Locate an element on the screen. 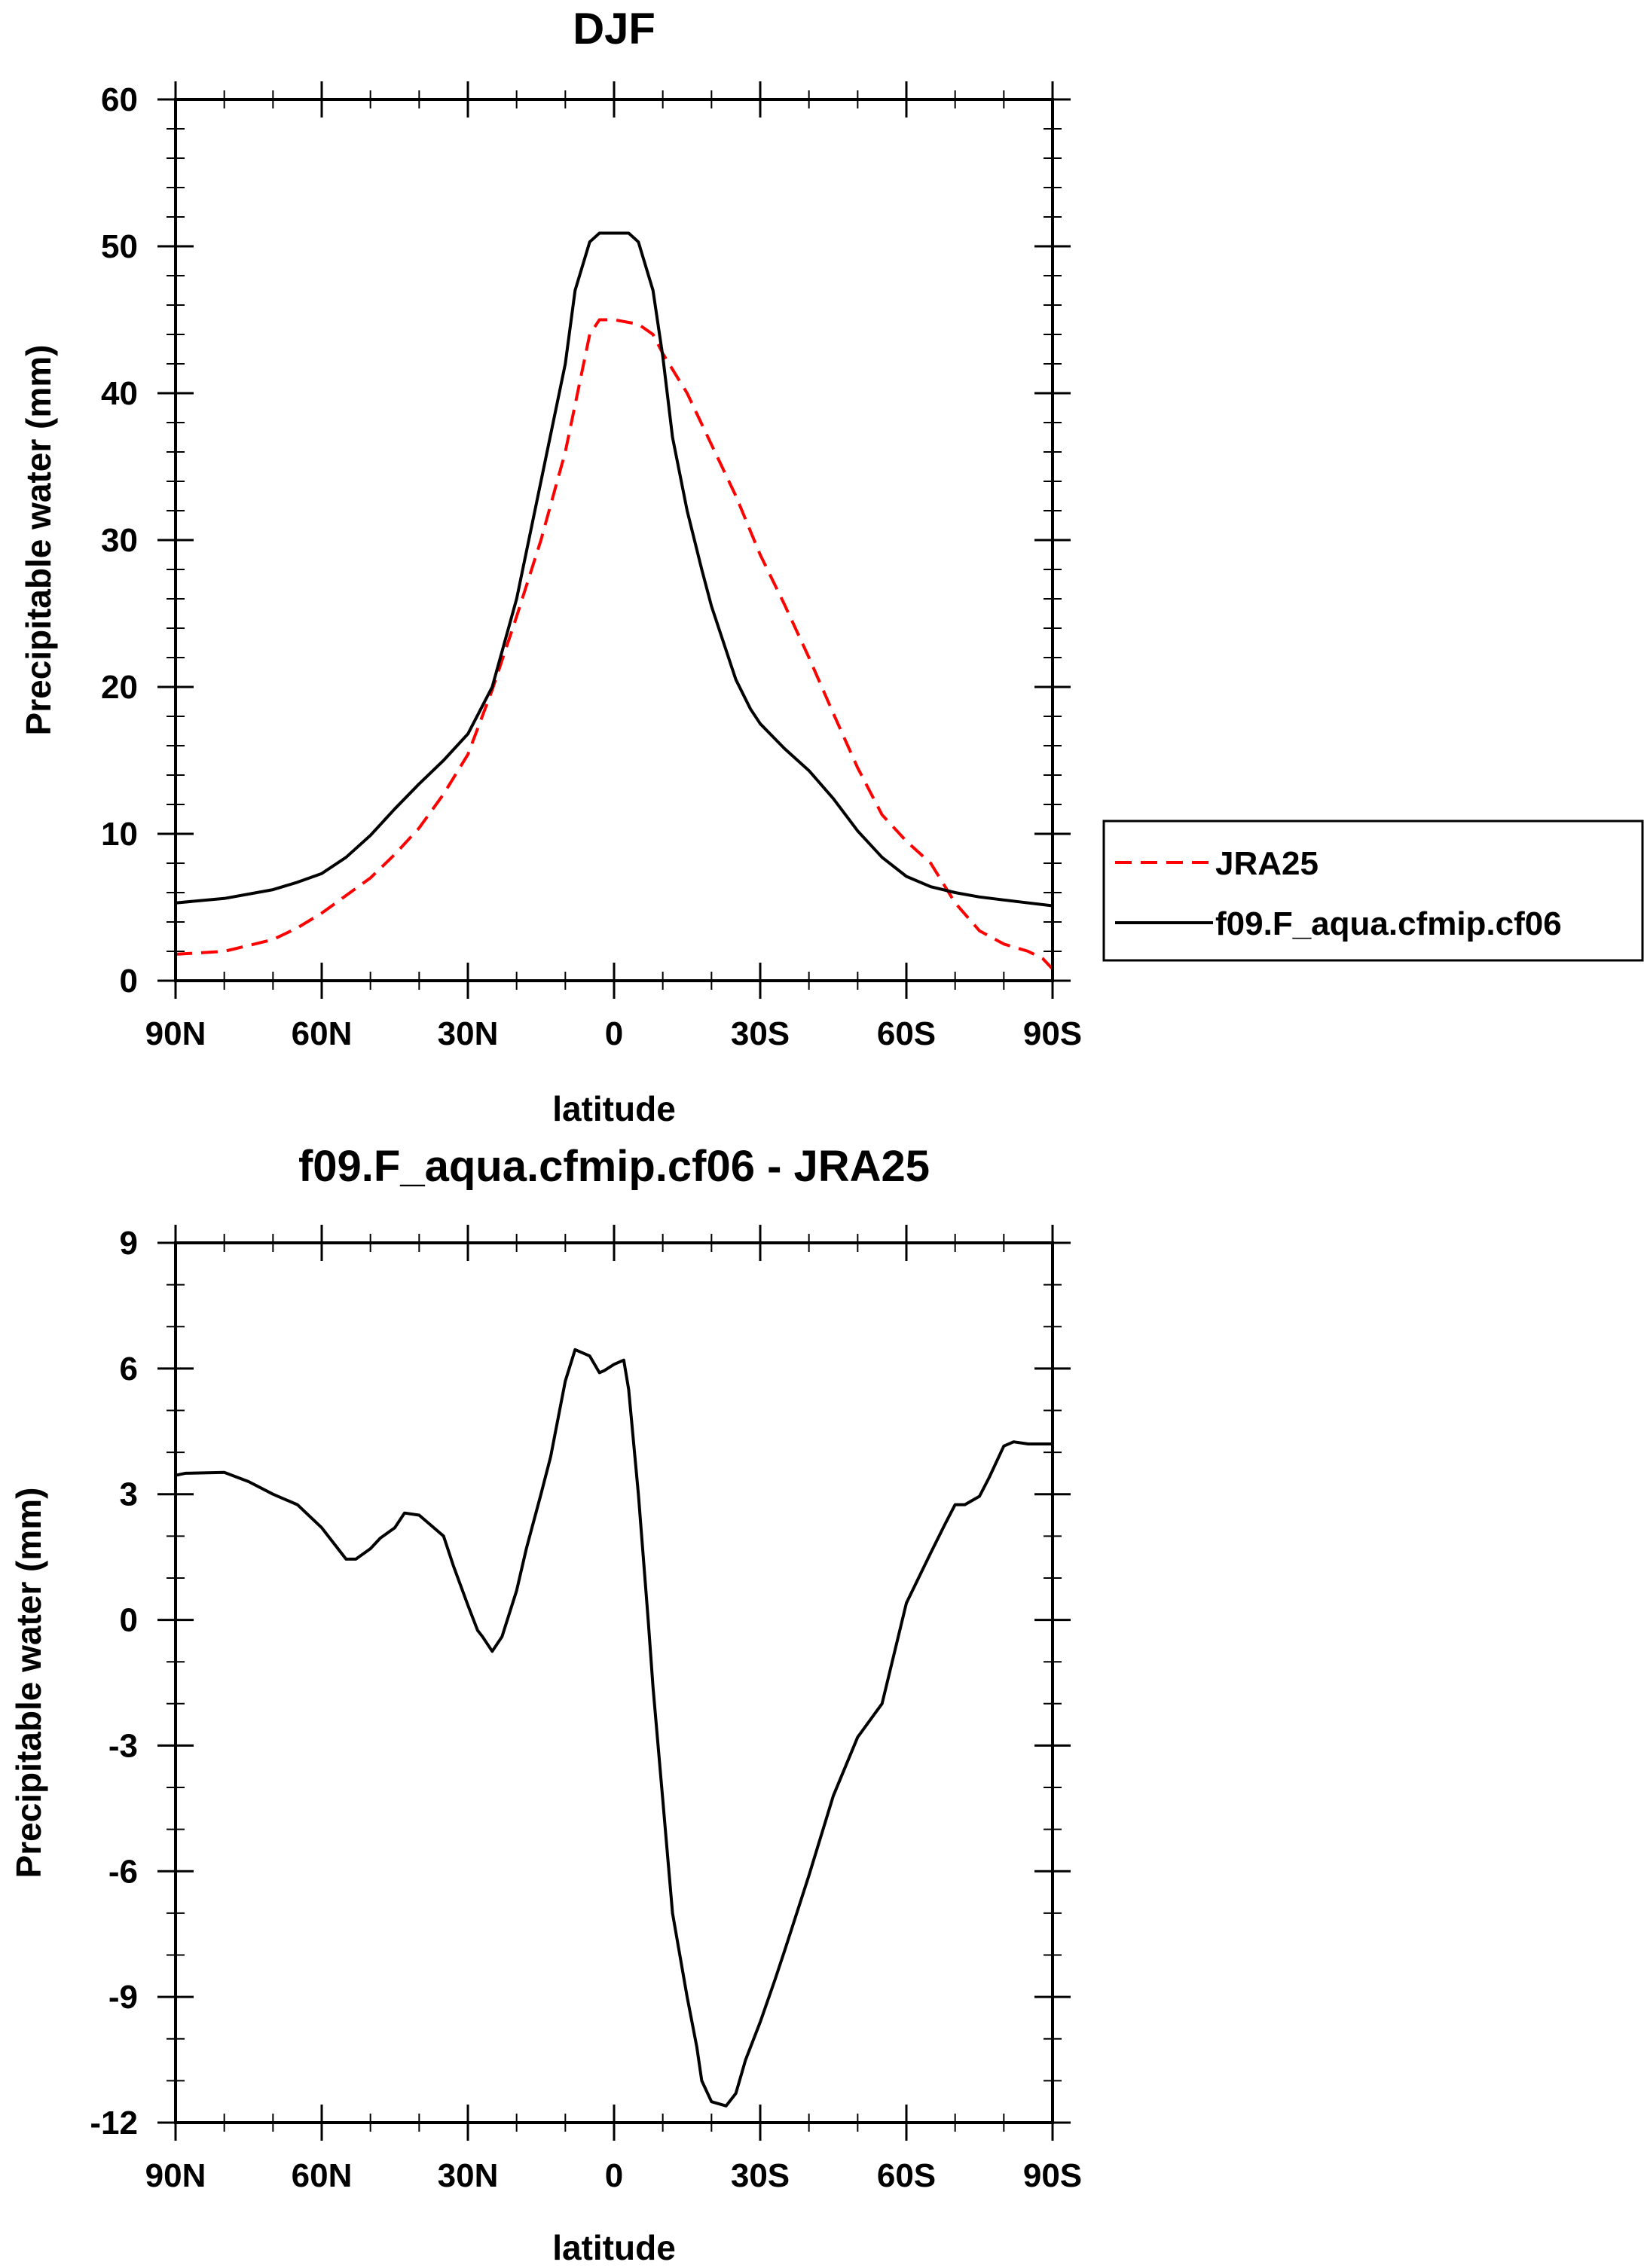 This screenshot has width=1644, height=2268. y-tick-label: 3 is located at coordinates (129, 1494).